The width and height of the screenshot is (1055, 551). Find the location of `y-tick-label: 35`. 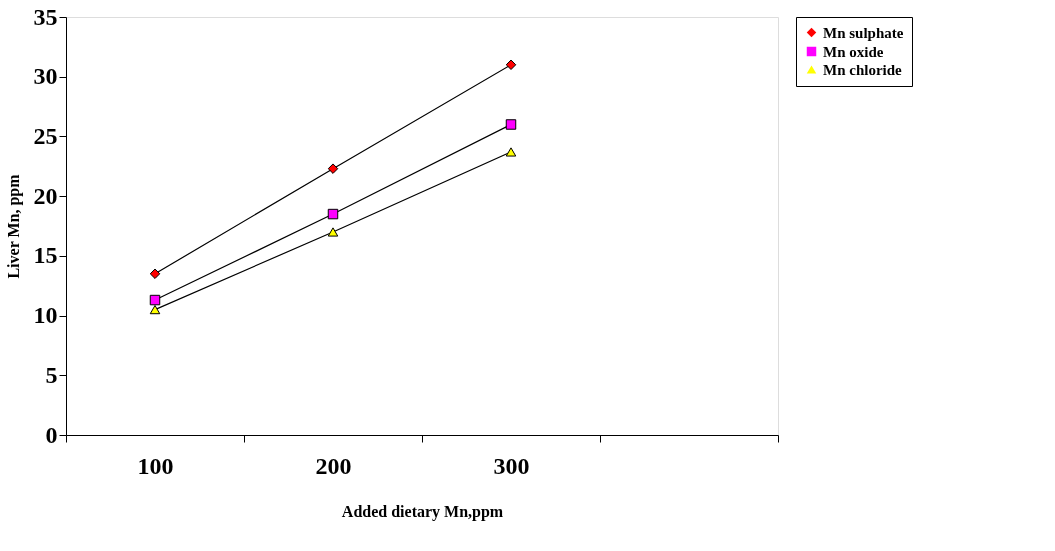

y-tick-label: 35 is located at coordinates (45, 16).